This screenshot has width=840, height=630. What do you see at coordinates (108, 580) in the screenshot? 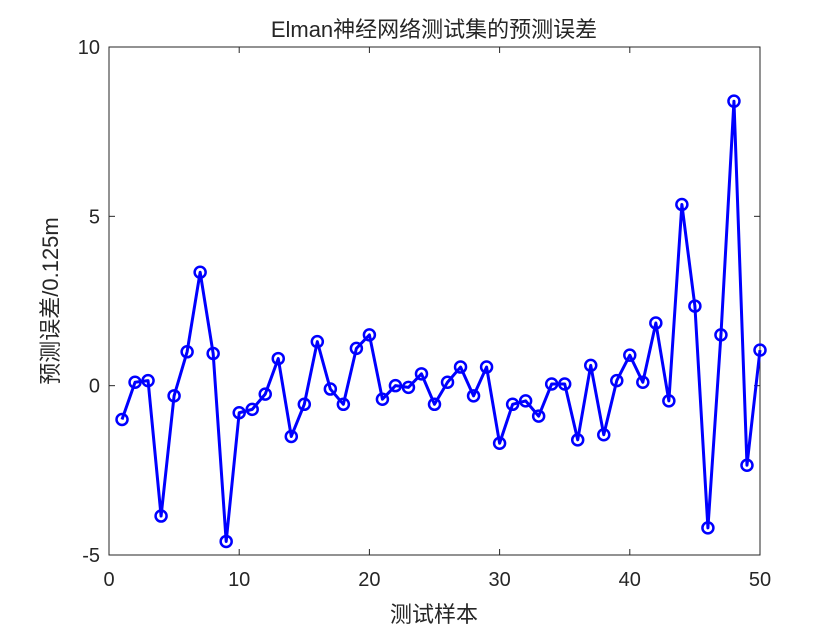
I see `x-tick-label: 0` at bounding box center [108, 580].